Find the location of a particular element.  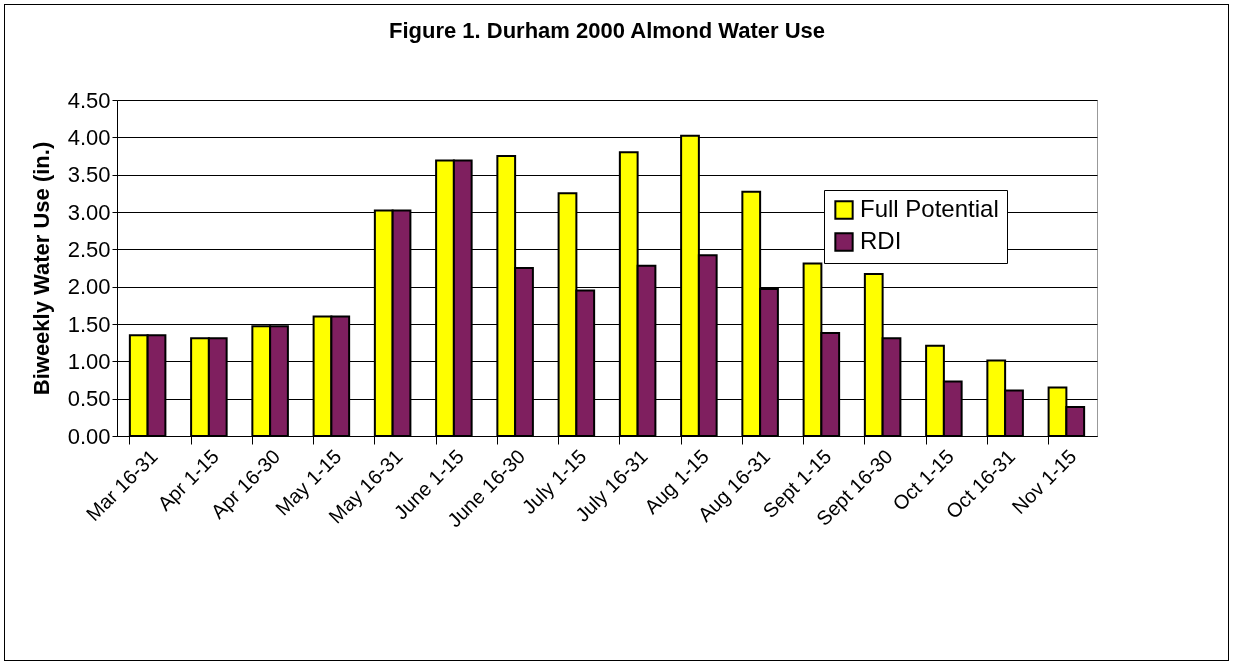

y-tick-label: 2.00 is located at coordinates (89, 287).